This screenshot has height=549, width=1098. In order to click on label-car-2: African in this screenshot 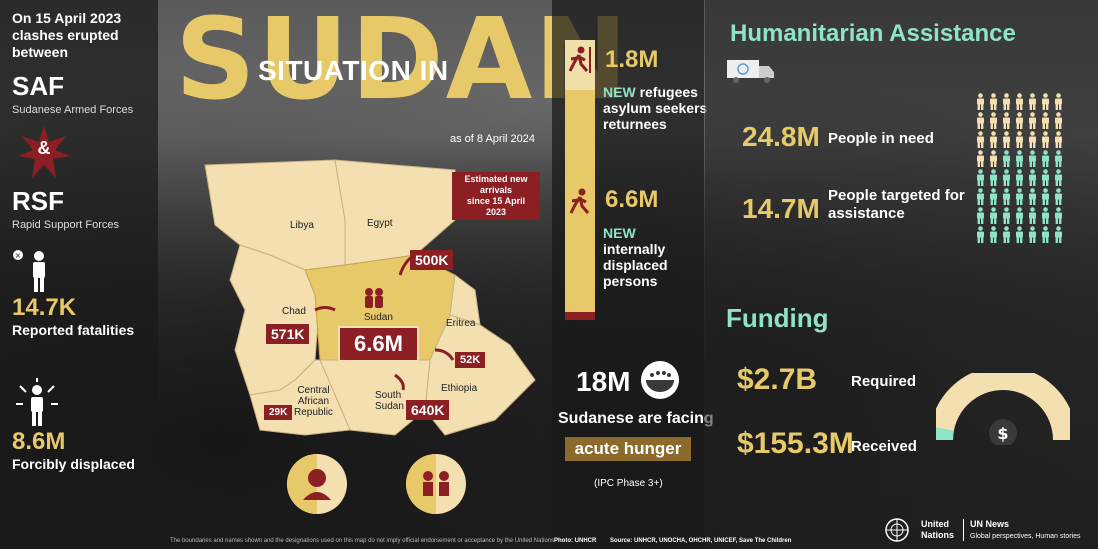, I will do `click(313, 401)`.